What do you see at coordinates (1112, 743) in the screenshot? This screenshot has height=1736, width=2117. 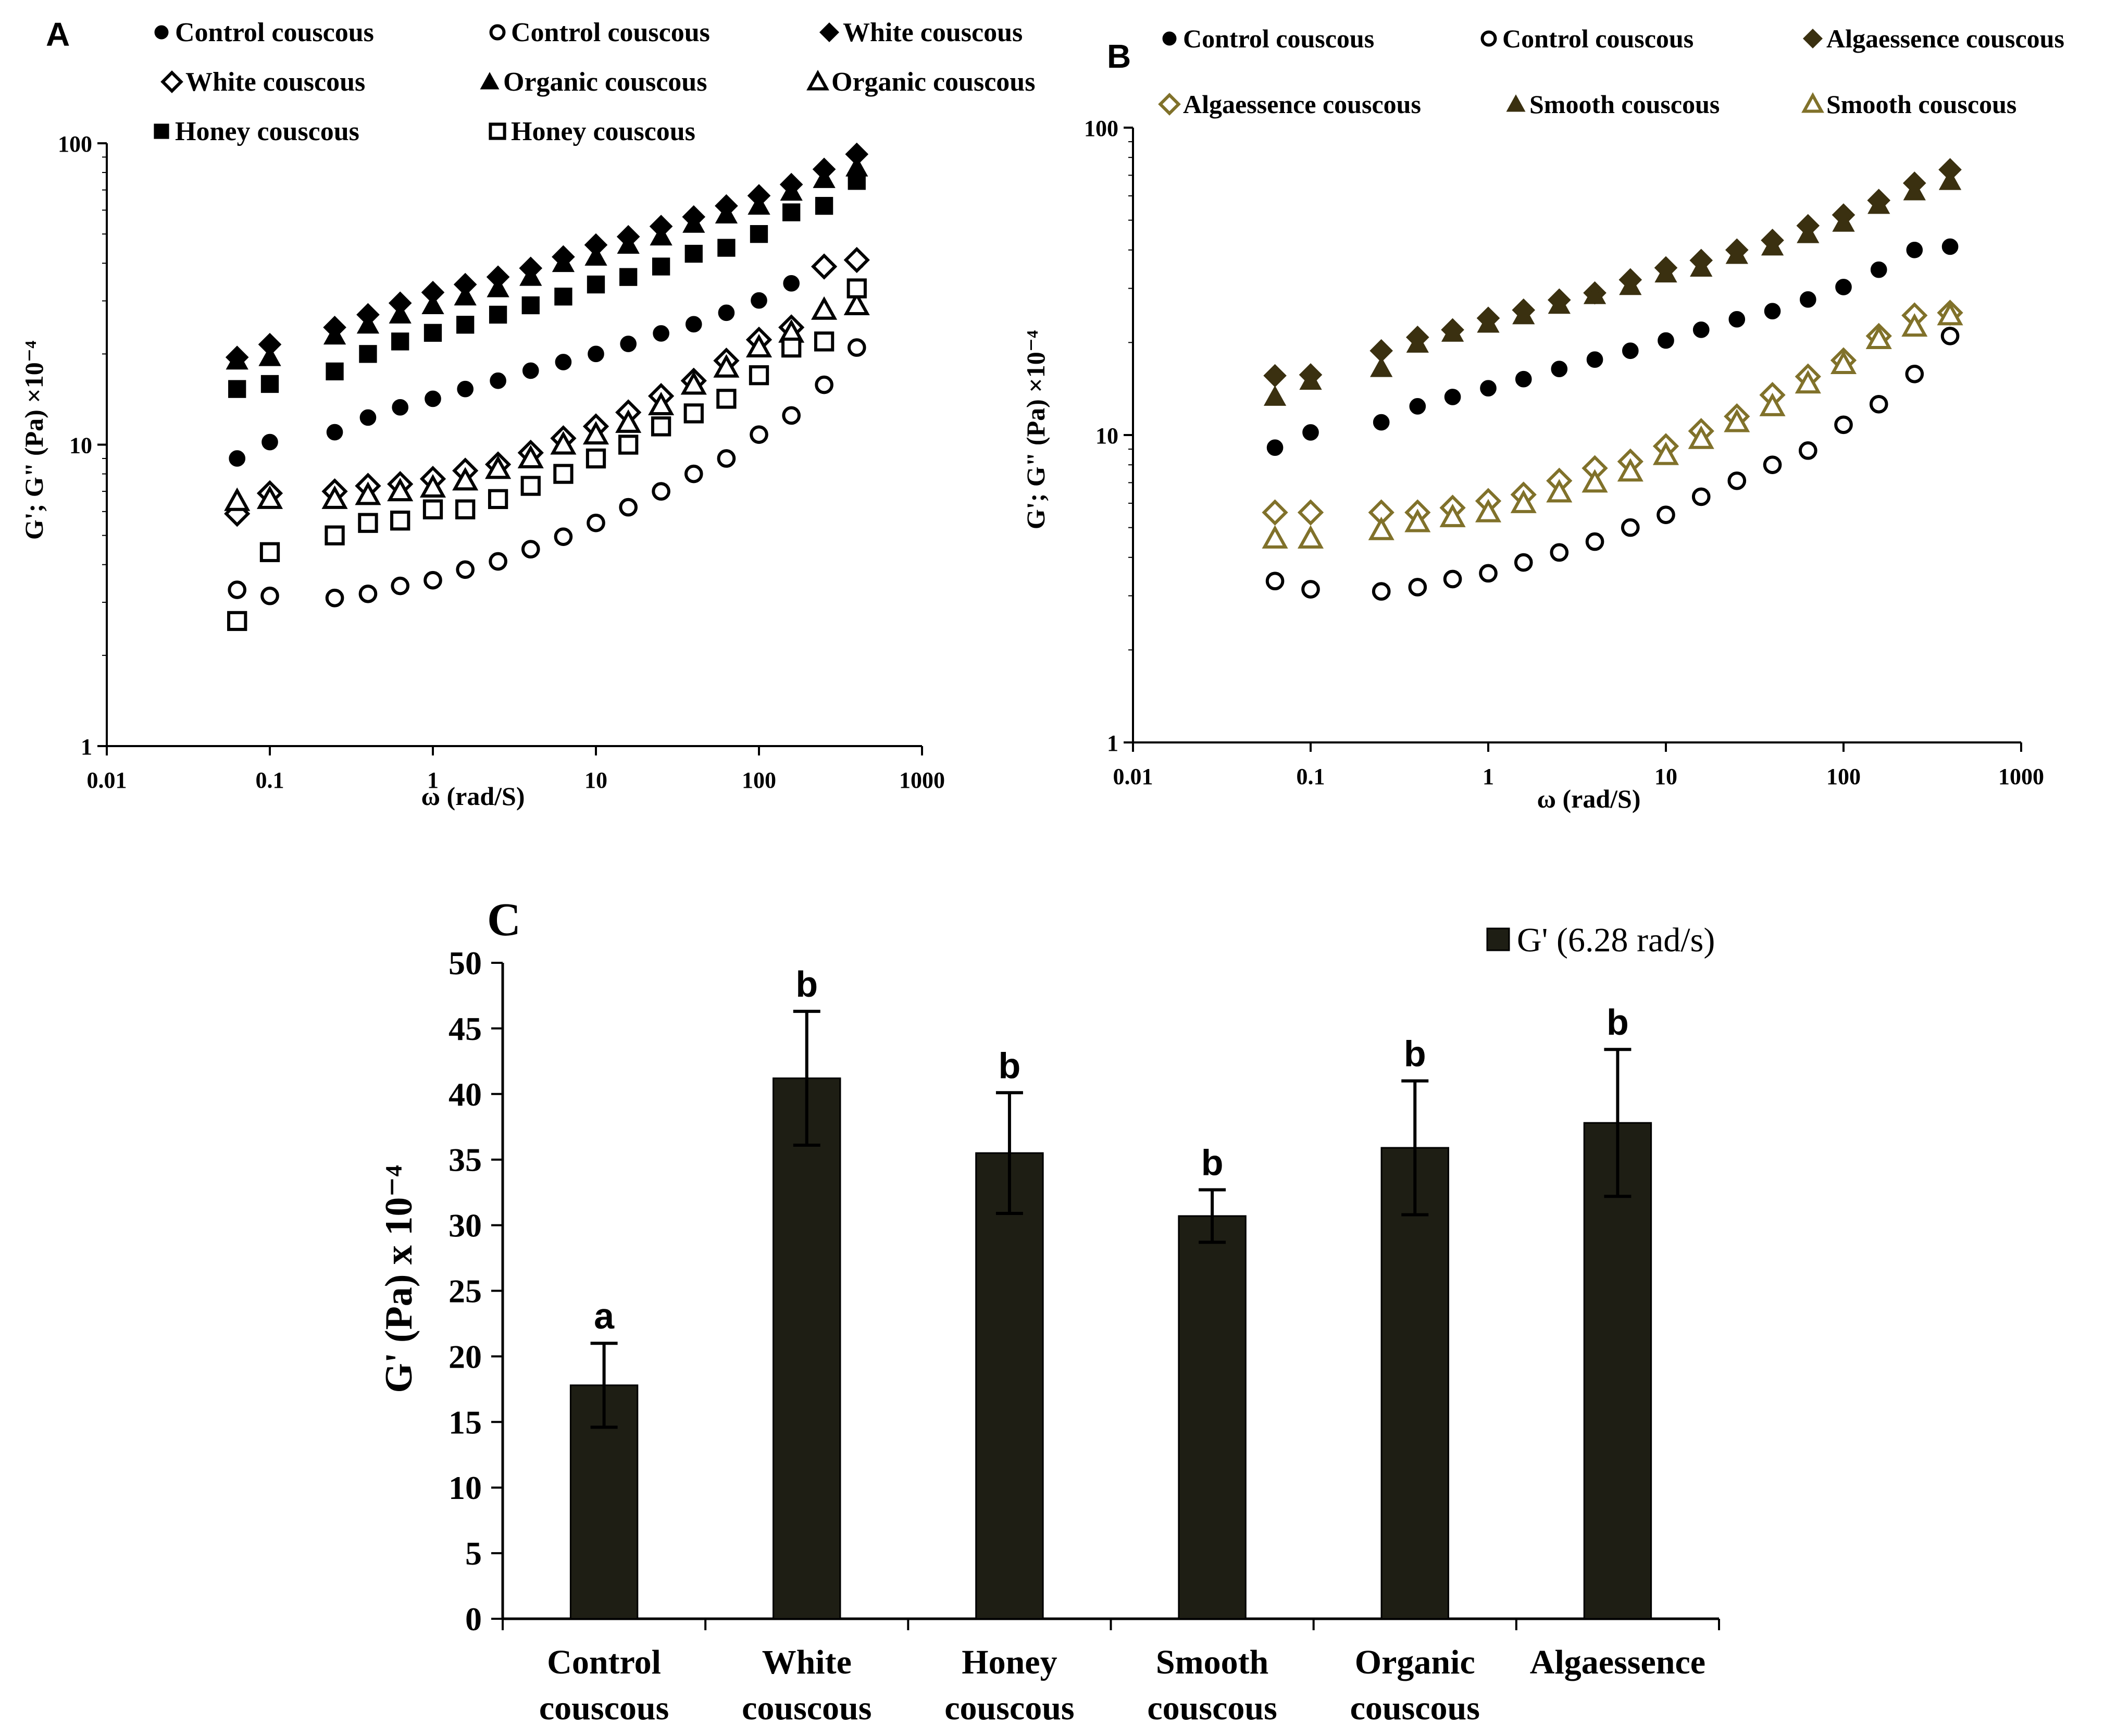 I see `y-tick-label: 1` at bounding box center [1112, 743].